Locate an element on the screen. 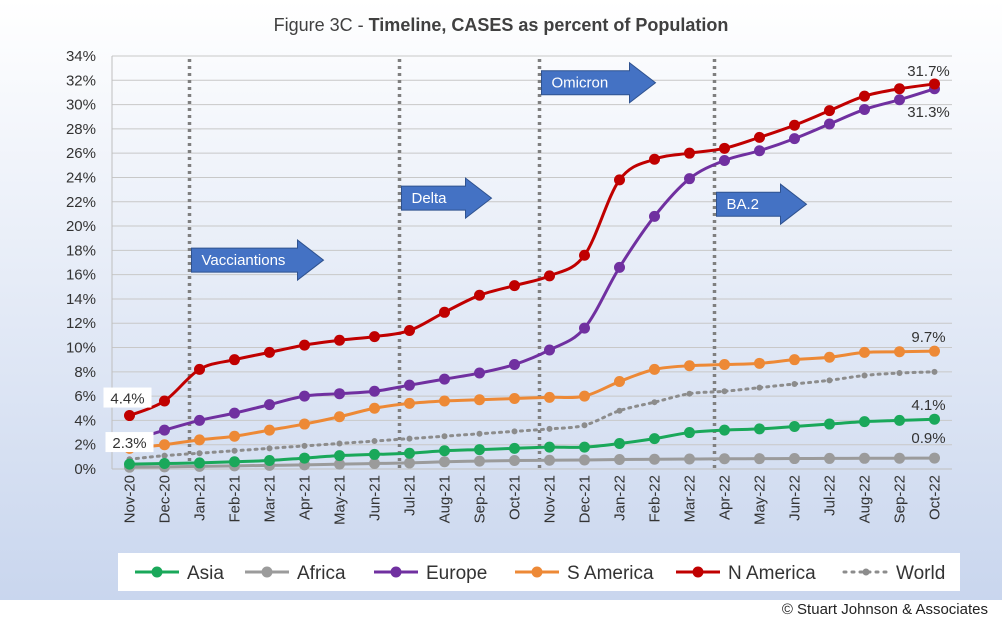  data-label: 9.7% is located at coordinates (928, 337).